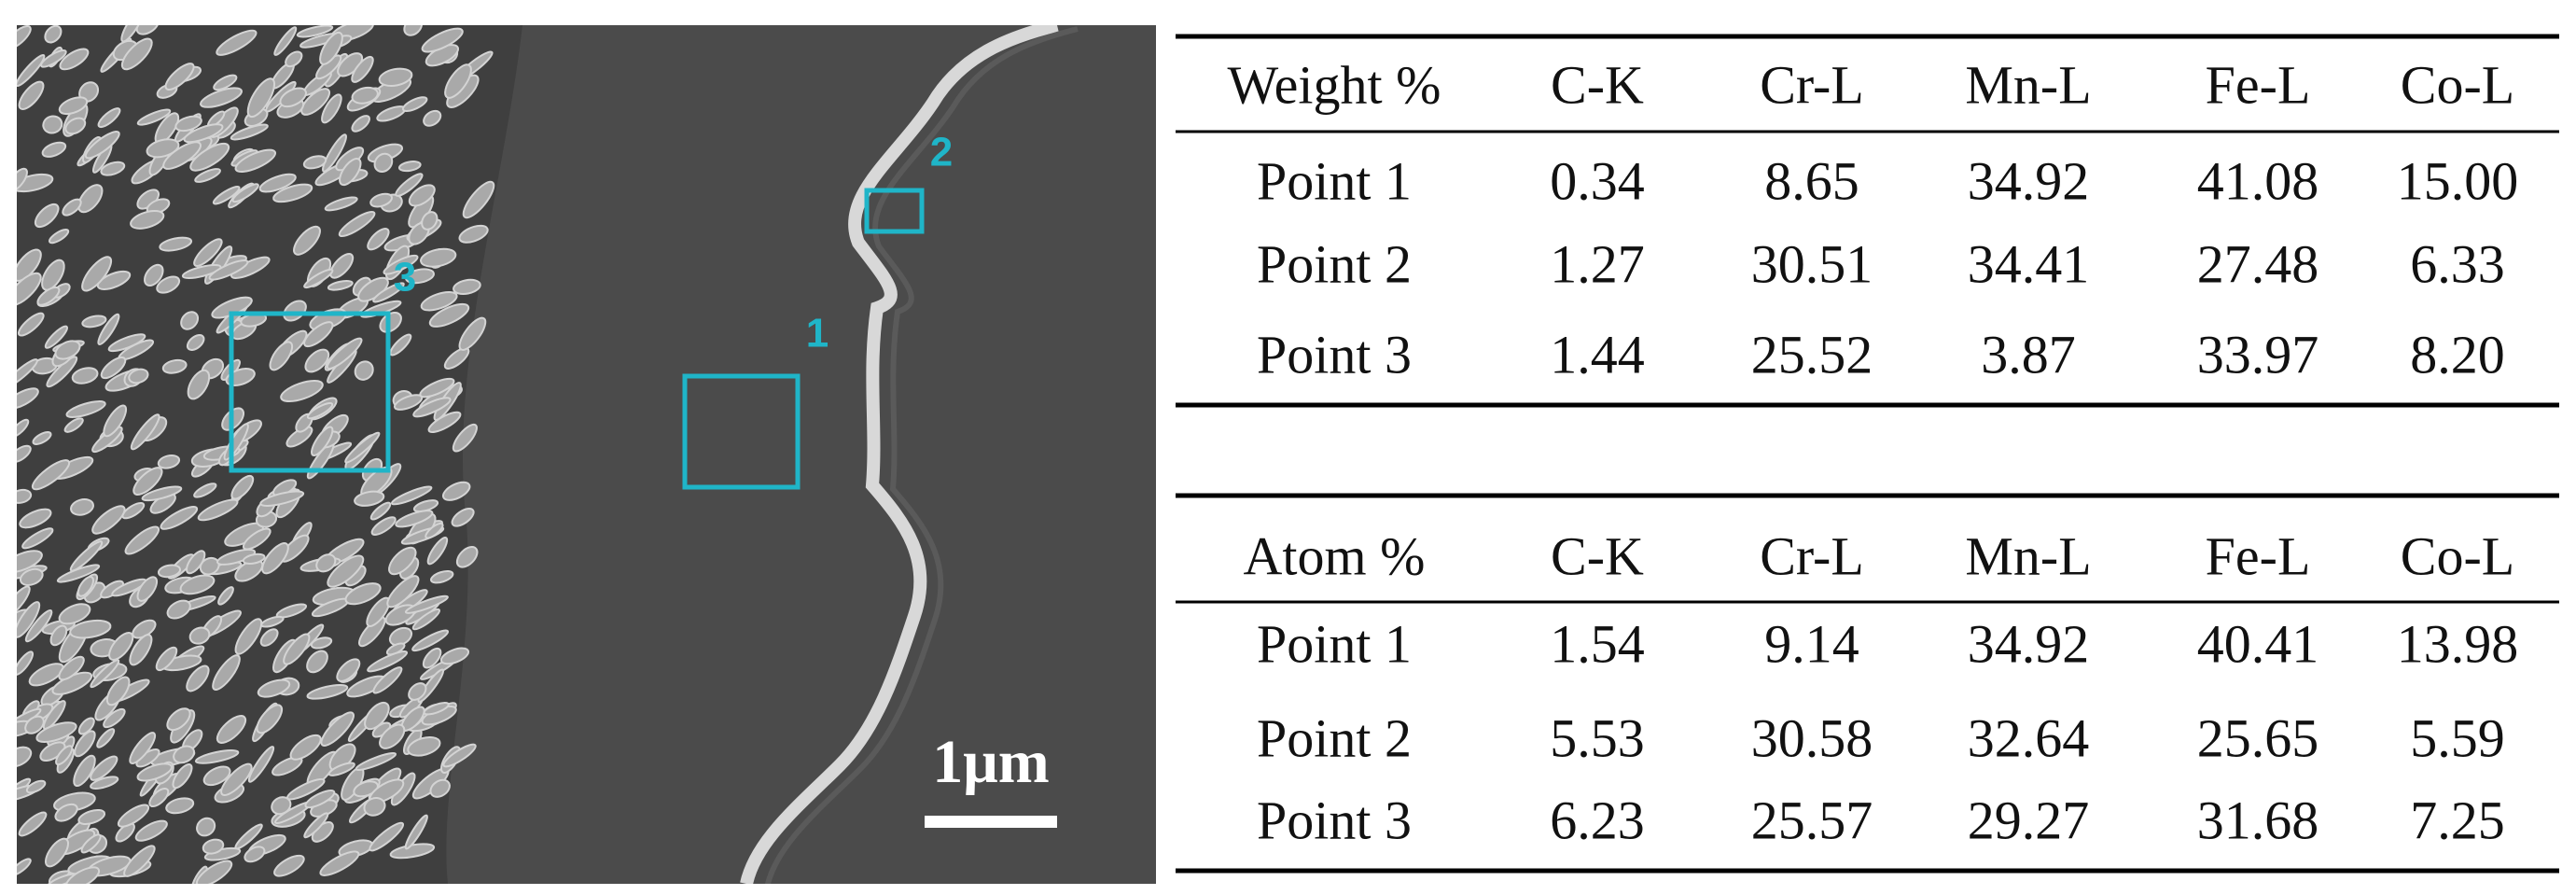  Describe the element at coordinates (2258, 820) in the screenshot. I see `table-cell: 31.68` at that location.